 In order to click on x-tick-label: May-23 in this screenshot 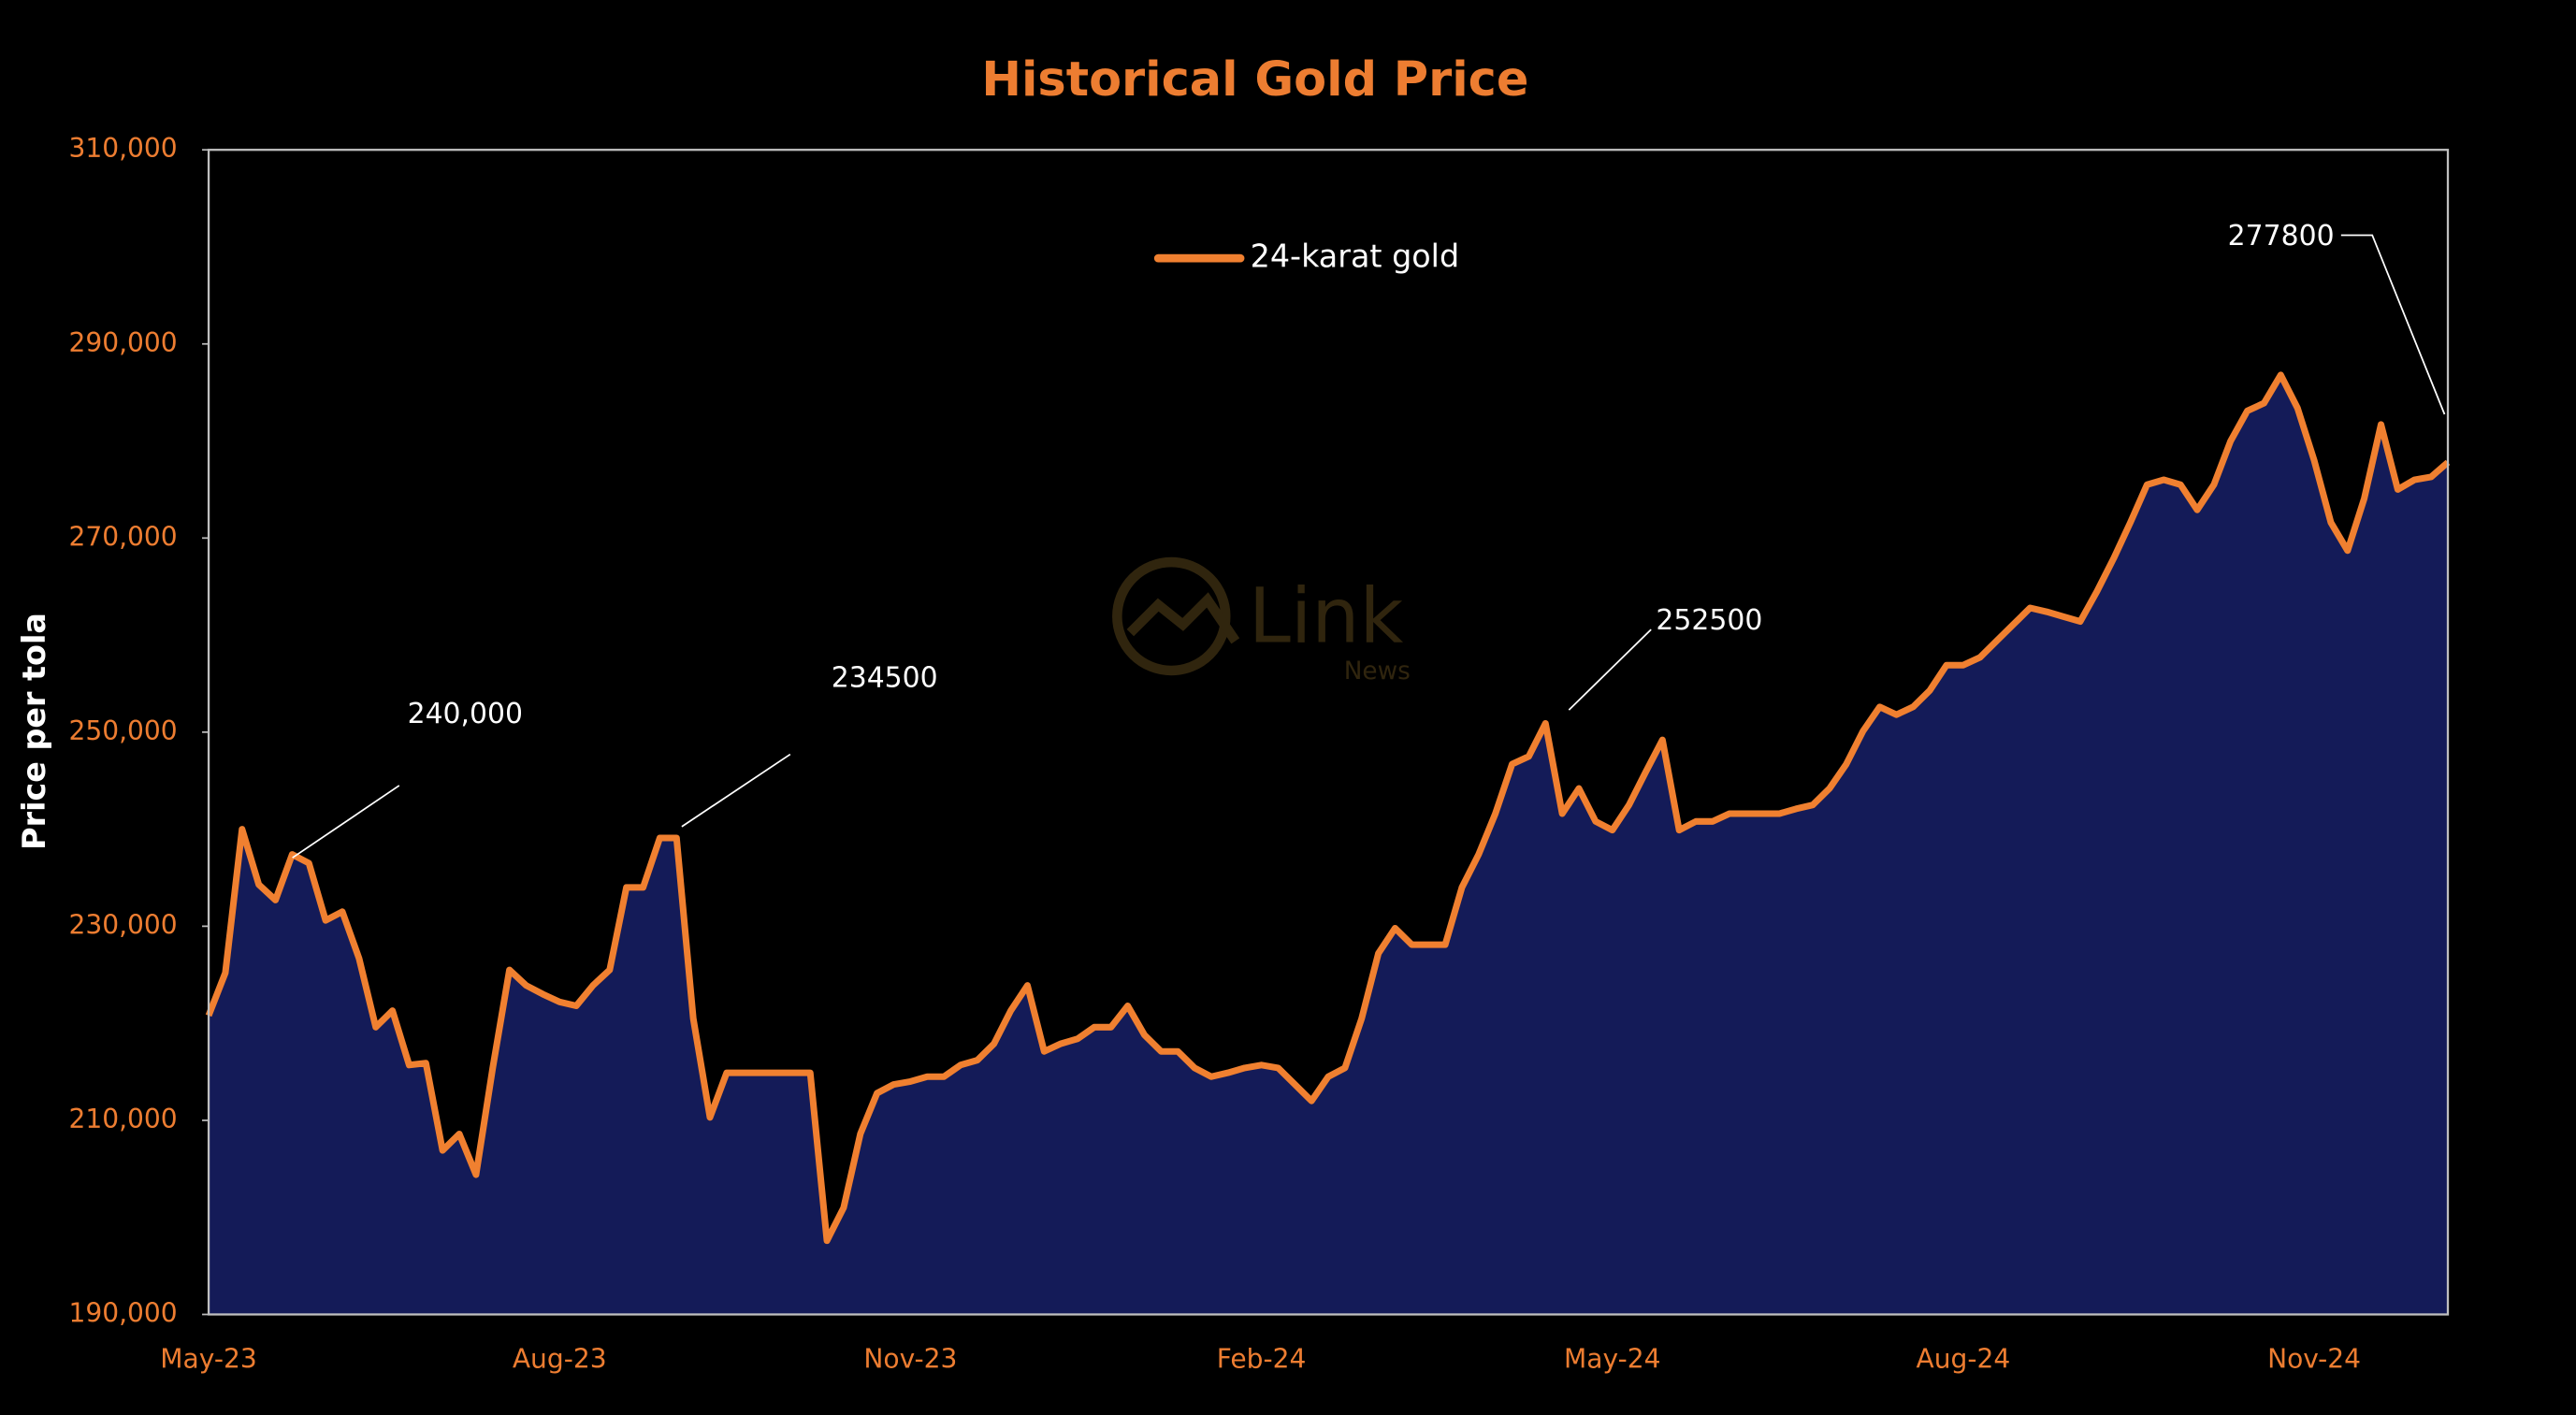, I will do `click(208, 1359)`.